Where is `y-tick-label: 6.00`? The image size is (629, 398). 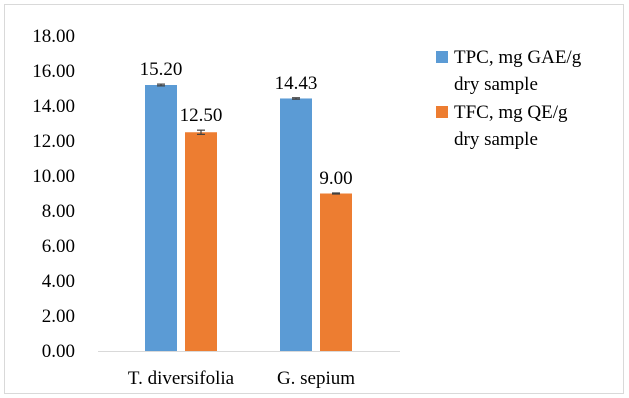
y-tick-label: 6.00 is located at coordinates (58, 246).